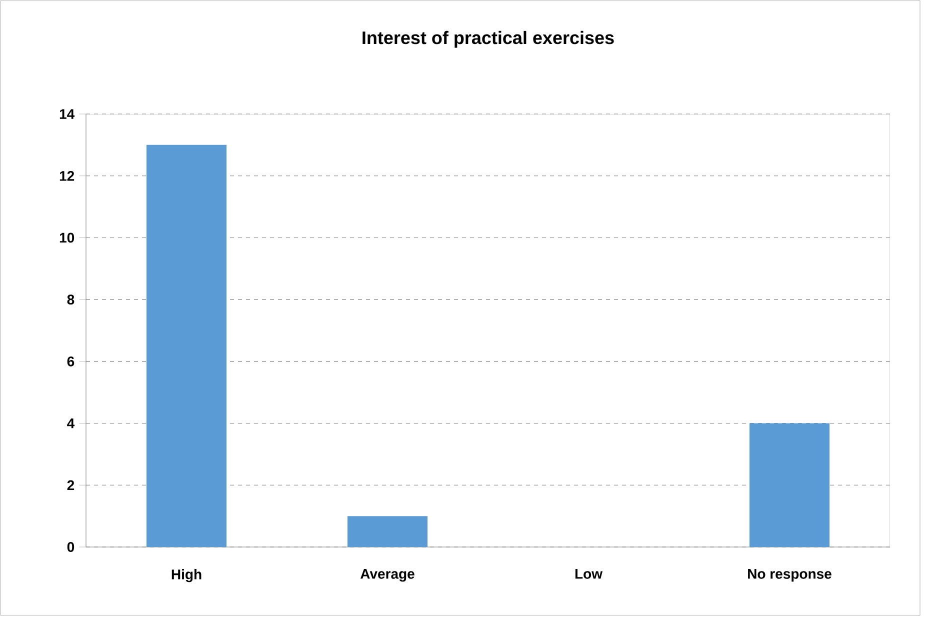 Image resolution: width=930 pixels, height=626 pixels. Describe the element at coordinates (187, 575) in the screenshot. I see `x-tick-label: High` at that location.